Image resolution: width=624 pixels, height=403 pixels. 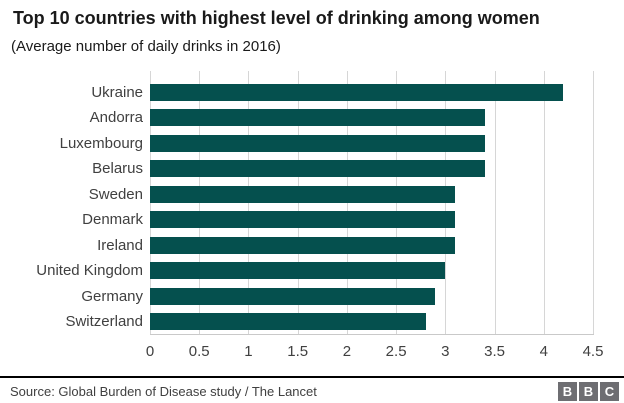 I want to click on bar-ireland, so click(x=303, y=245).